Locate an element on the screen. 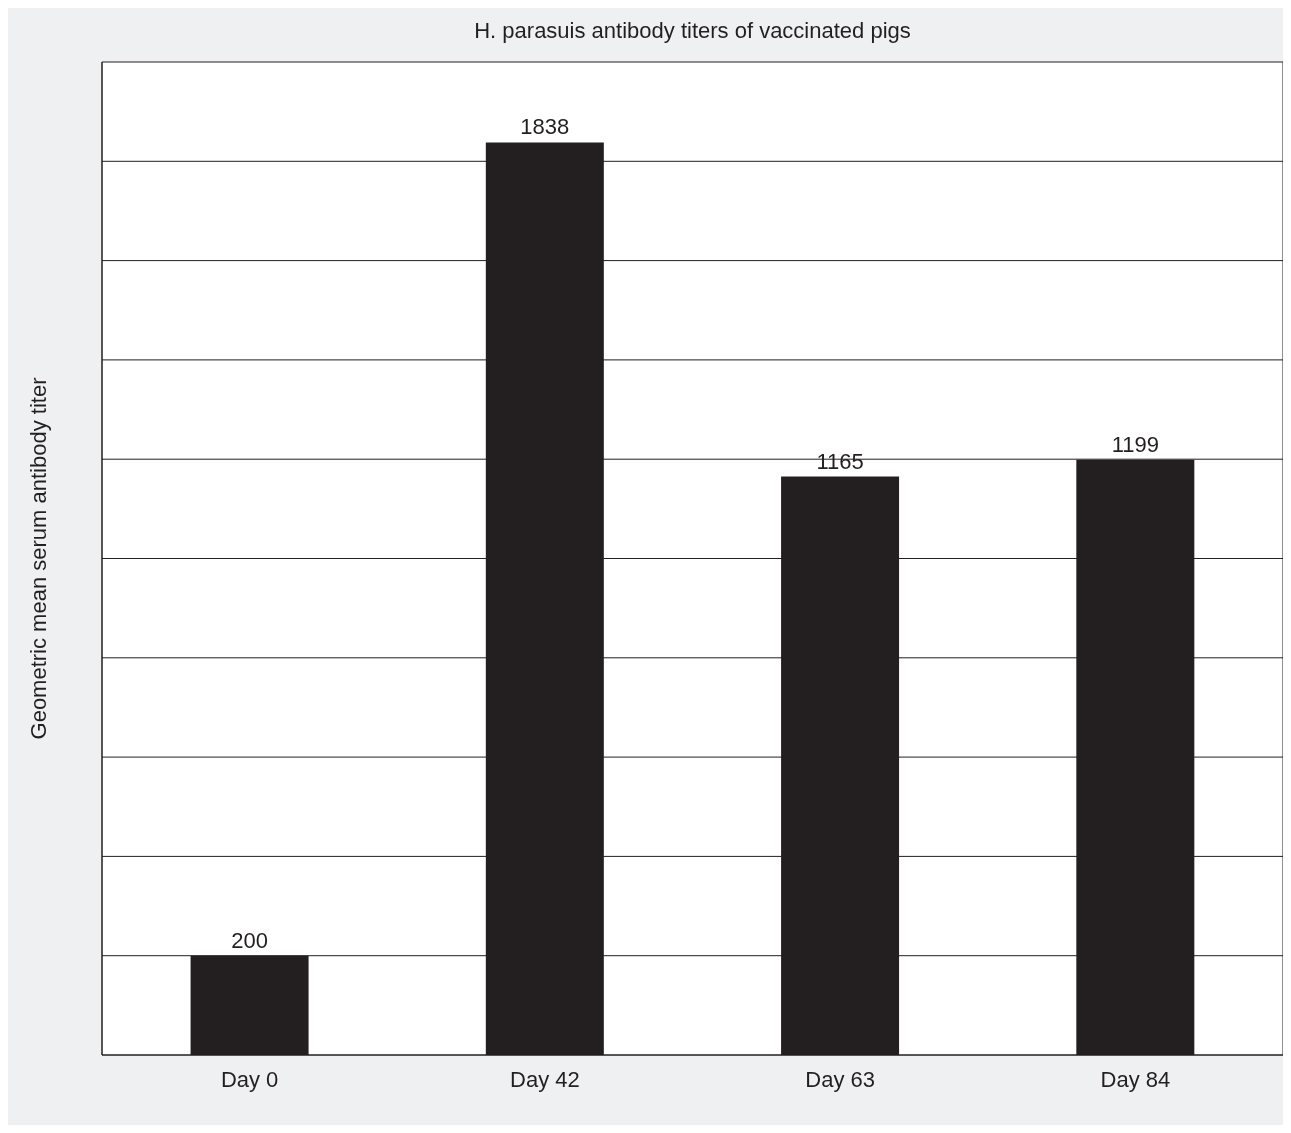 The image size is (1291, 1133). y-axis-title: Geometric mean serum antibody titer is located at coordinates (38, 558).